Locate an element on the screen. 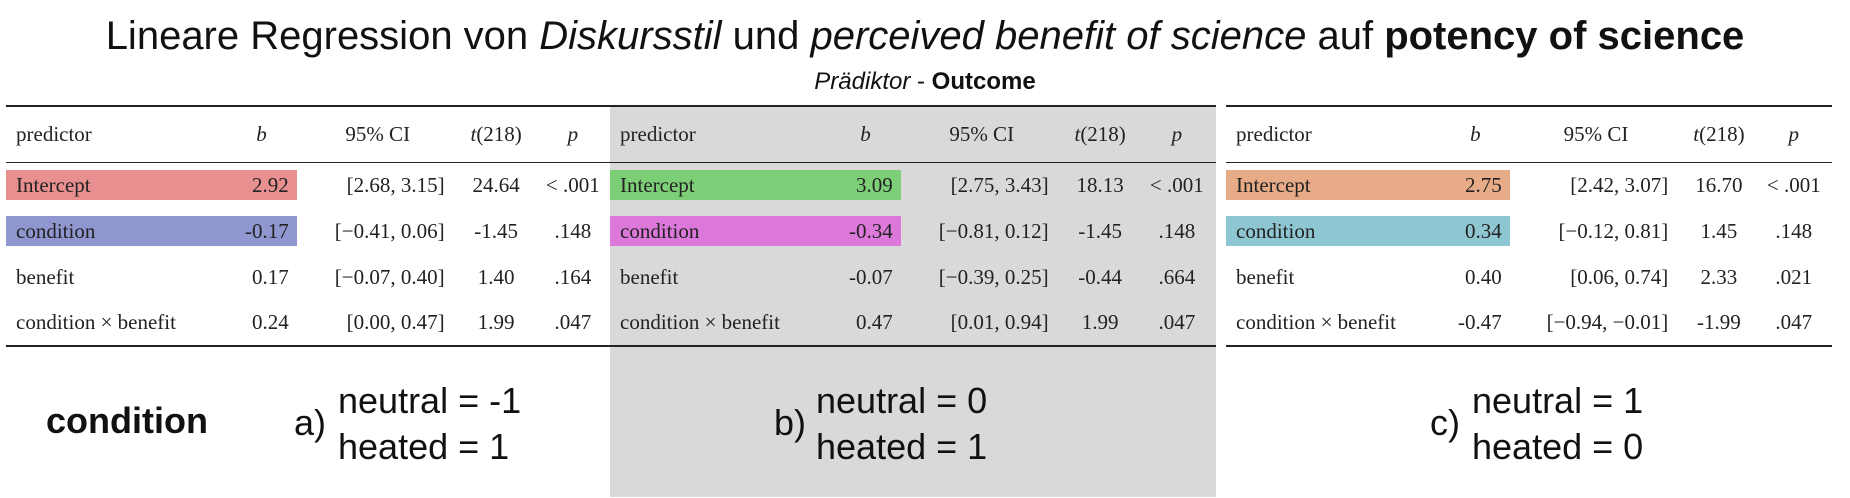 The height and width of the screenshot is (498, 1850). coding-lines: neutral = 1 heated = 0 is located at coordinates (1557, 424).